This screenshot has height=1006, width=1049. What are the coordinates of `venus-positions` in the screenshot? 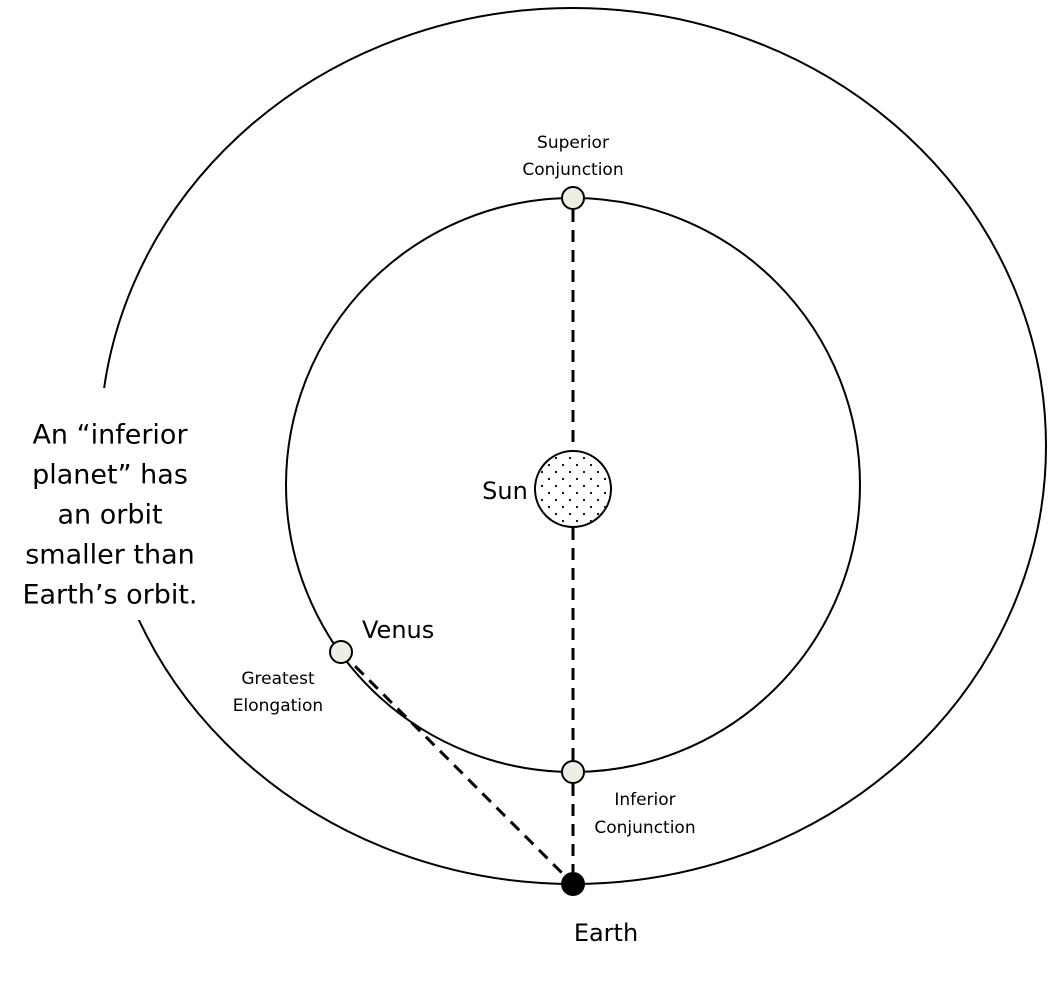 It's located at (457, 485).